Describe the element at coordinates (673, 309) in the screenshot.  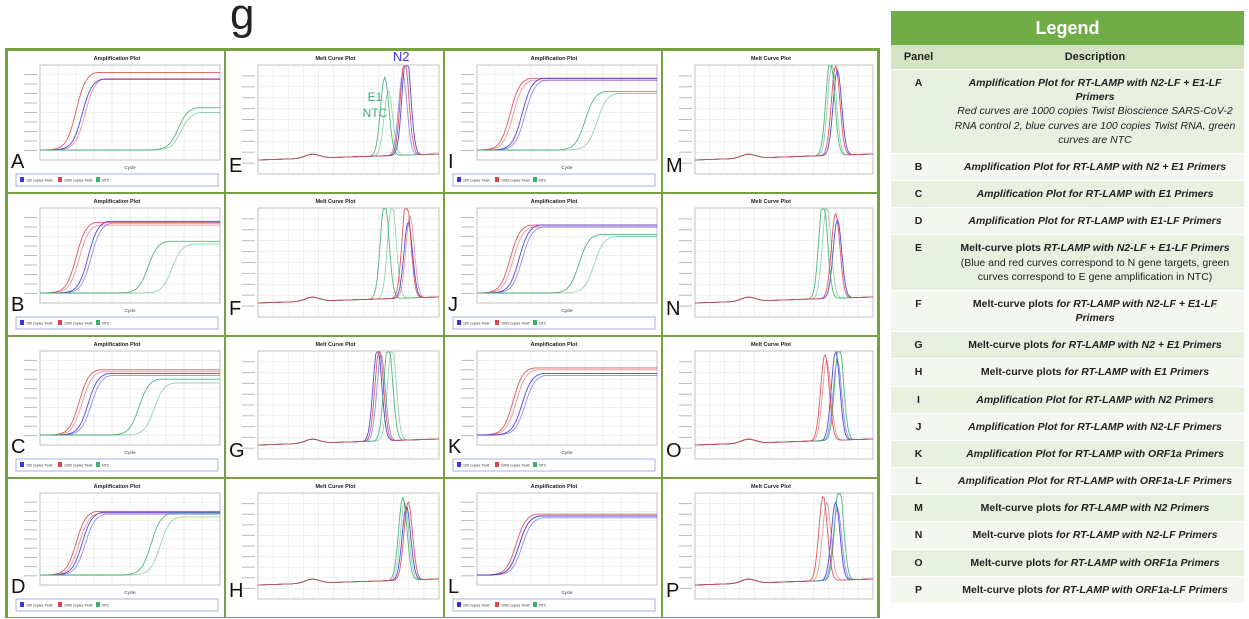
I see `panel-letter: N` at that location.